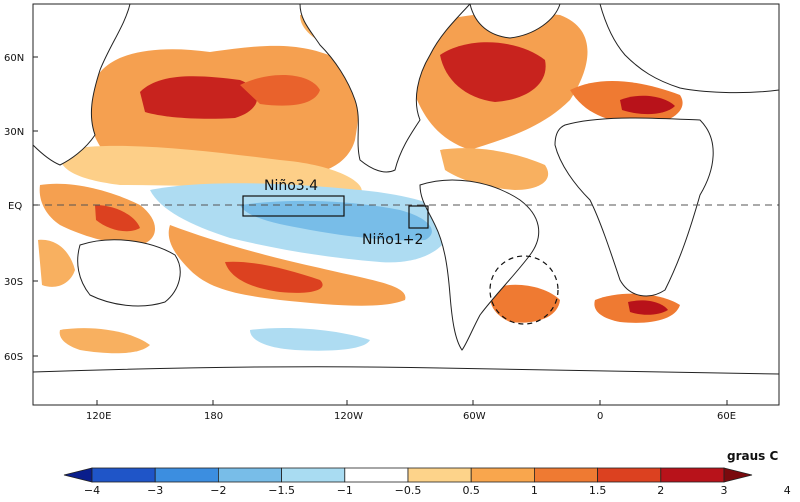 This screenshot has width=800, height=502. Describe the element at coordinates (534, 490) in the screenshot. I see `colorbar-tick-label: 1` at that location.